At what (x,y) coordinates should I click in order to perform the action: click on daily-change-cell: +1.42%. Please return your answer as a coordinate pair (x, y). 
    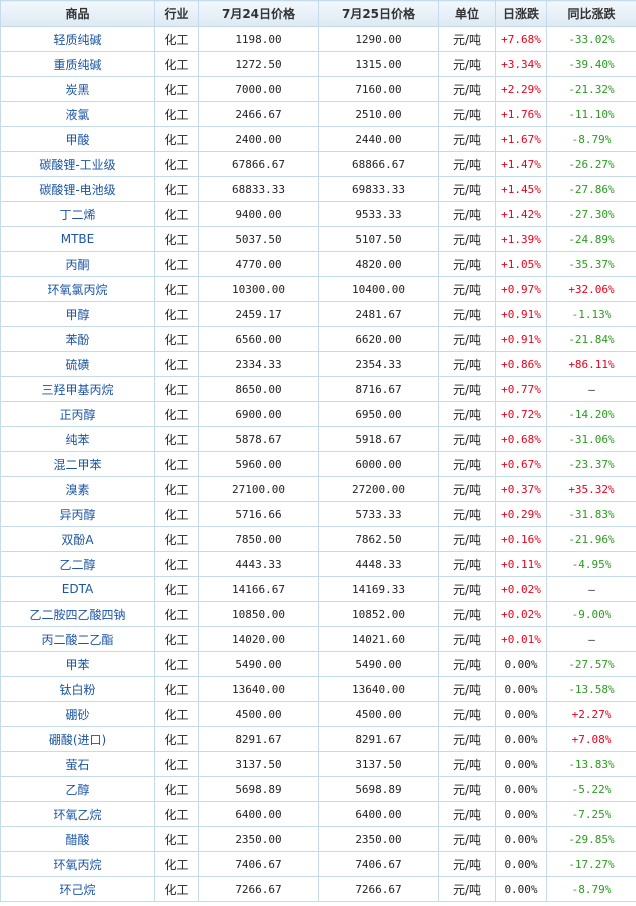
    Looking at the image, I should click on (521, 214).